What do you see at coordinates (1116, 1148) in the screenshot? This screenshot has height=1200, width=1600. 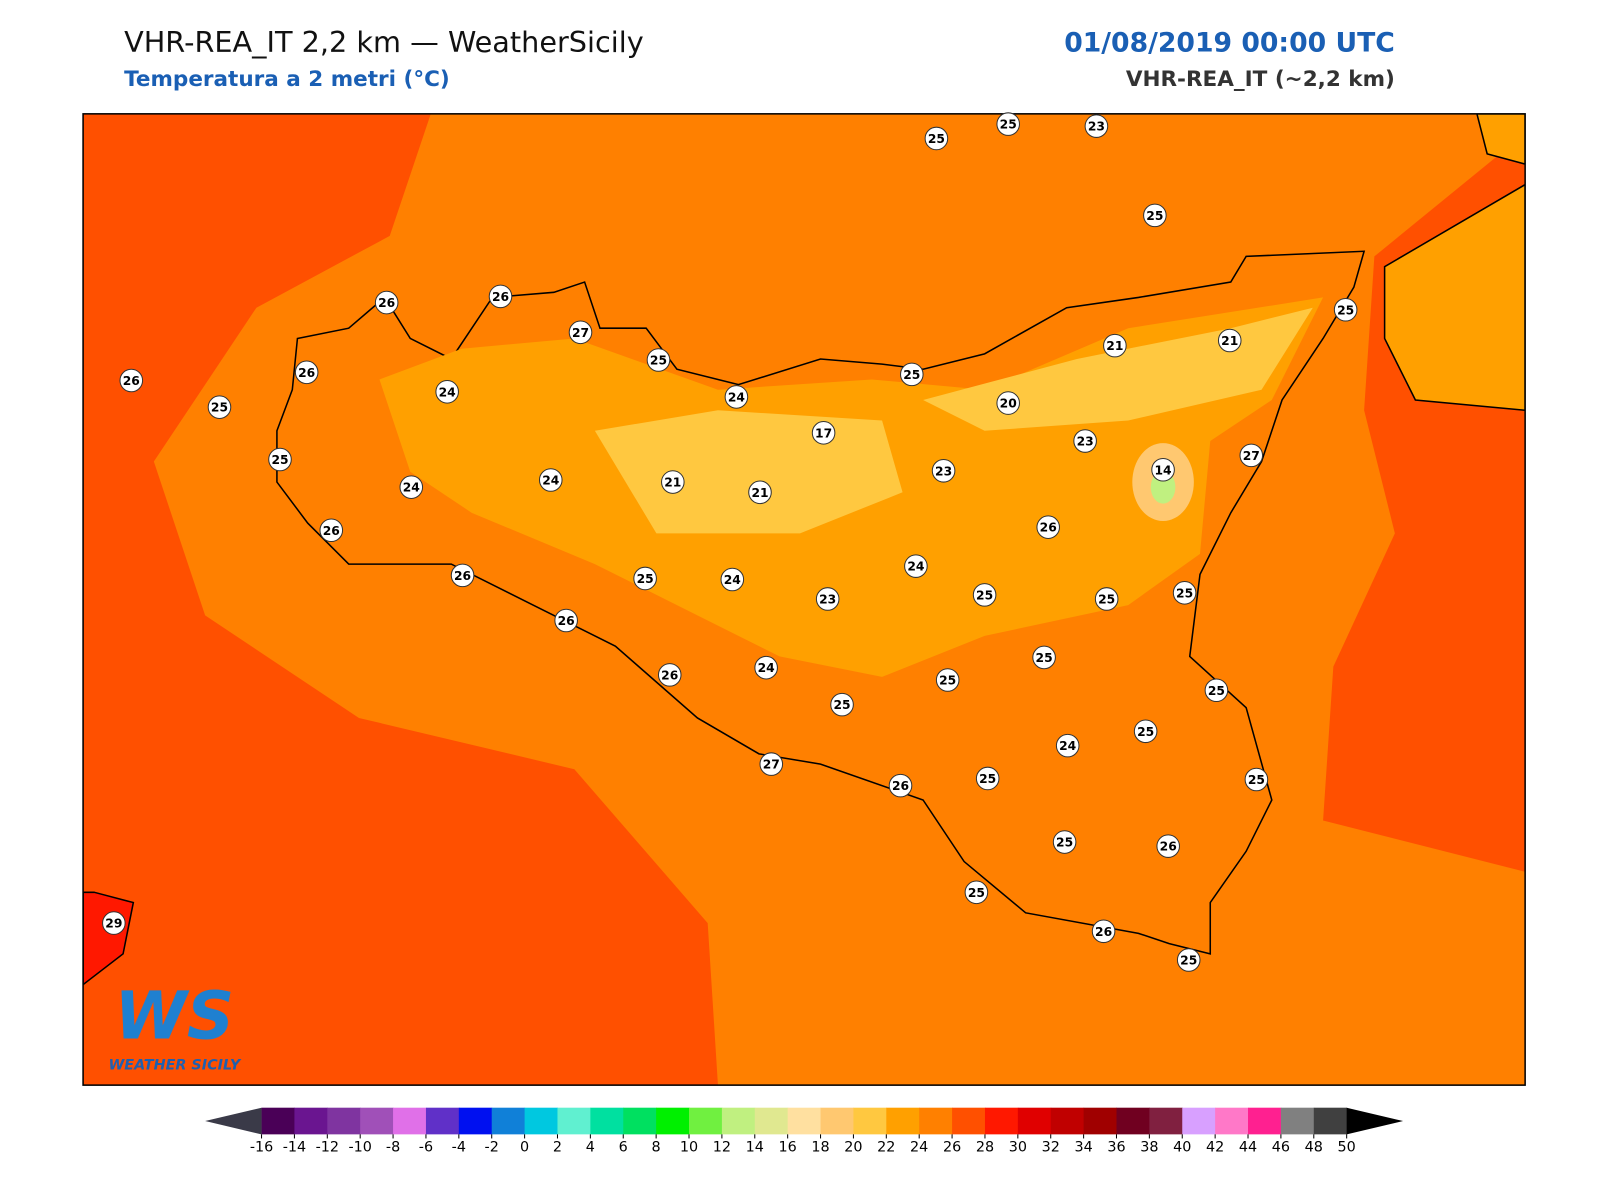 I see `colorbar-tick-label: 36` at bounding box center [1116, 1148].